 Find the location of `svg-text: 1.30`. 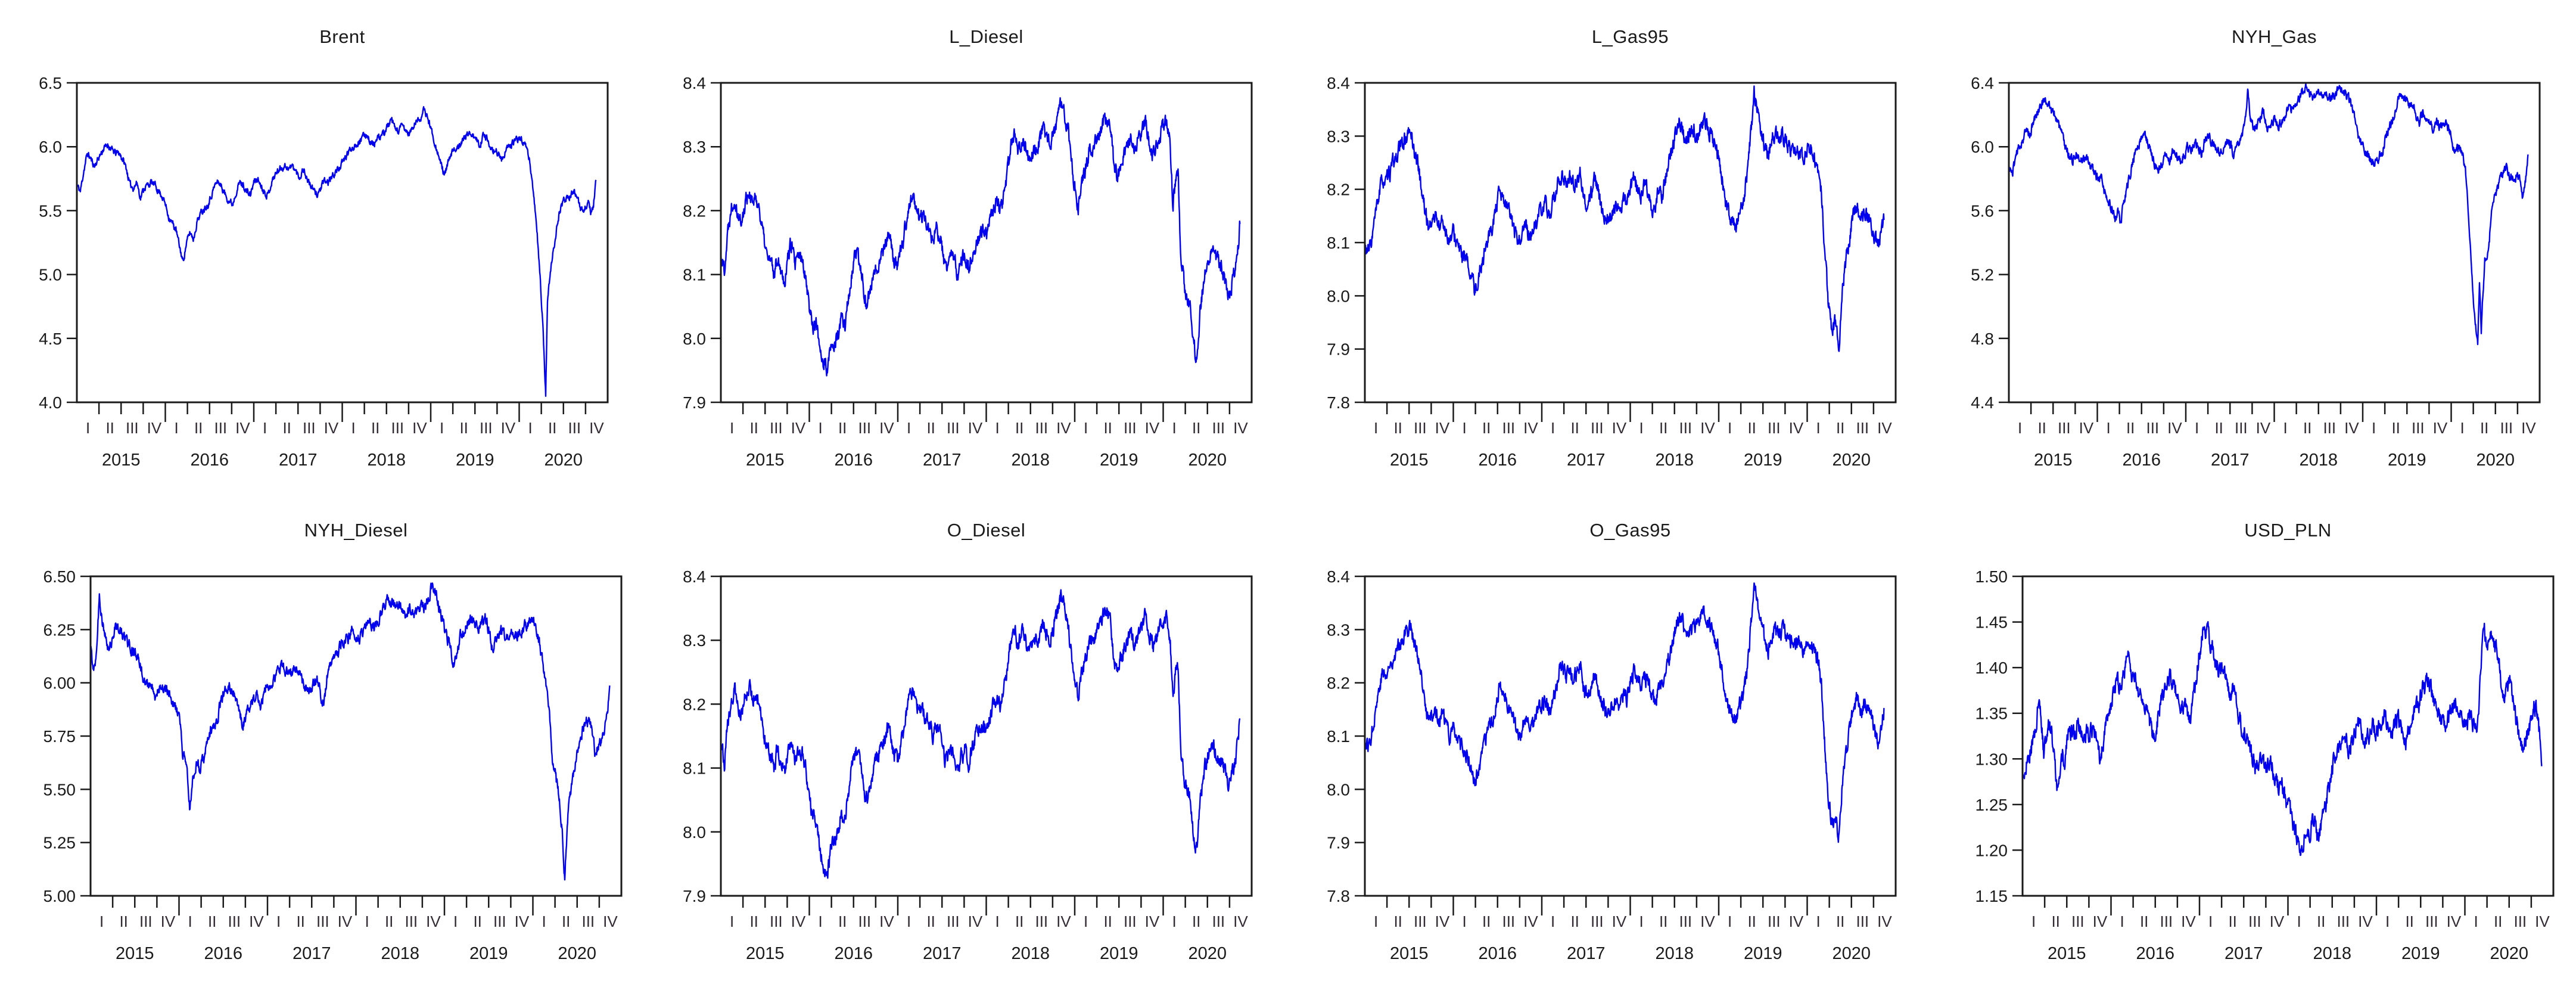

svg-text: 1.30 is located at coordinates (1991, 759).